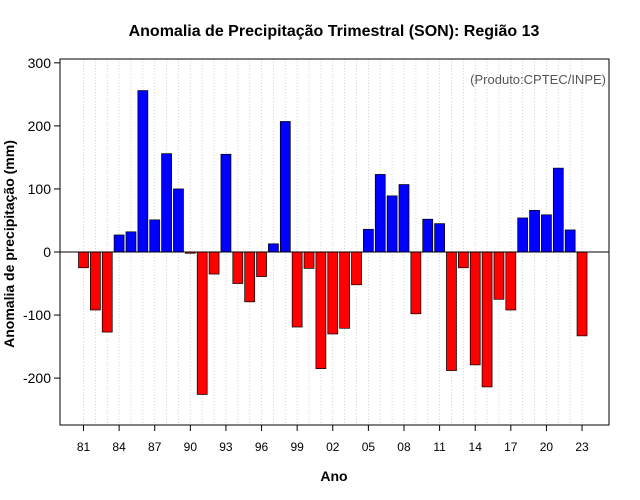  I want to click on x-tick-label: 11, so click(439, 447).